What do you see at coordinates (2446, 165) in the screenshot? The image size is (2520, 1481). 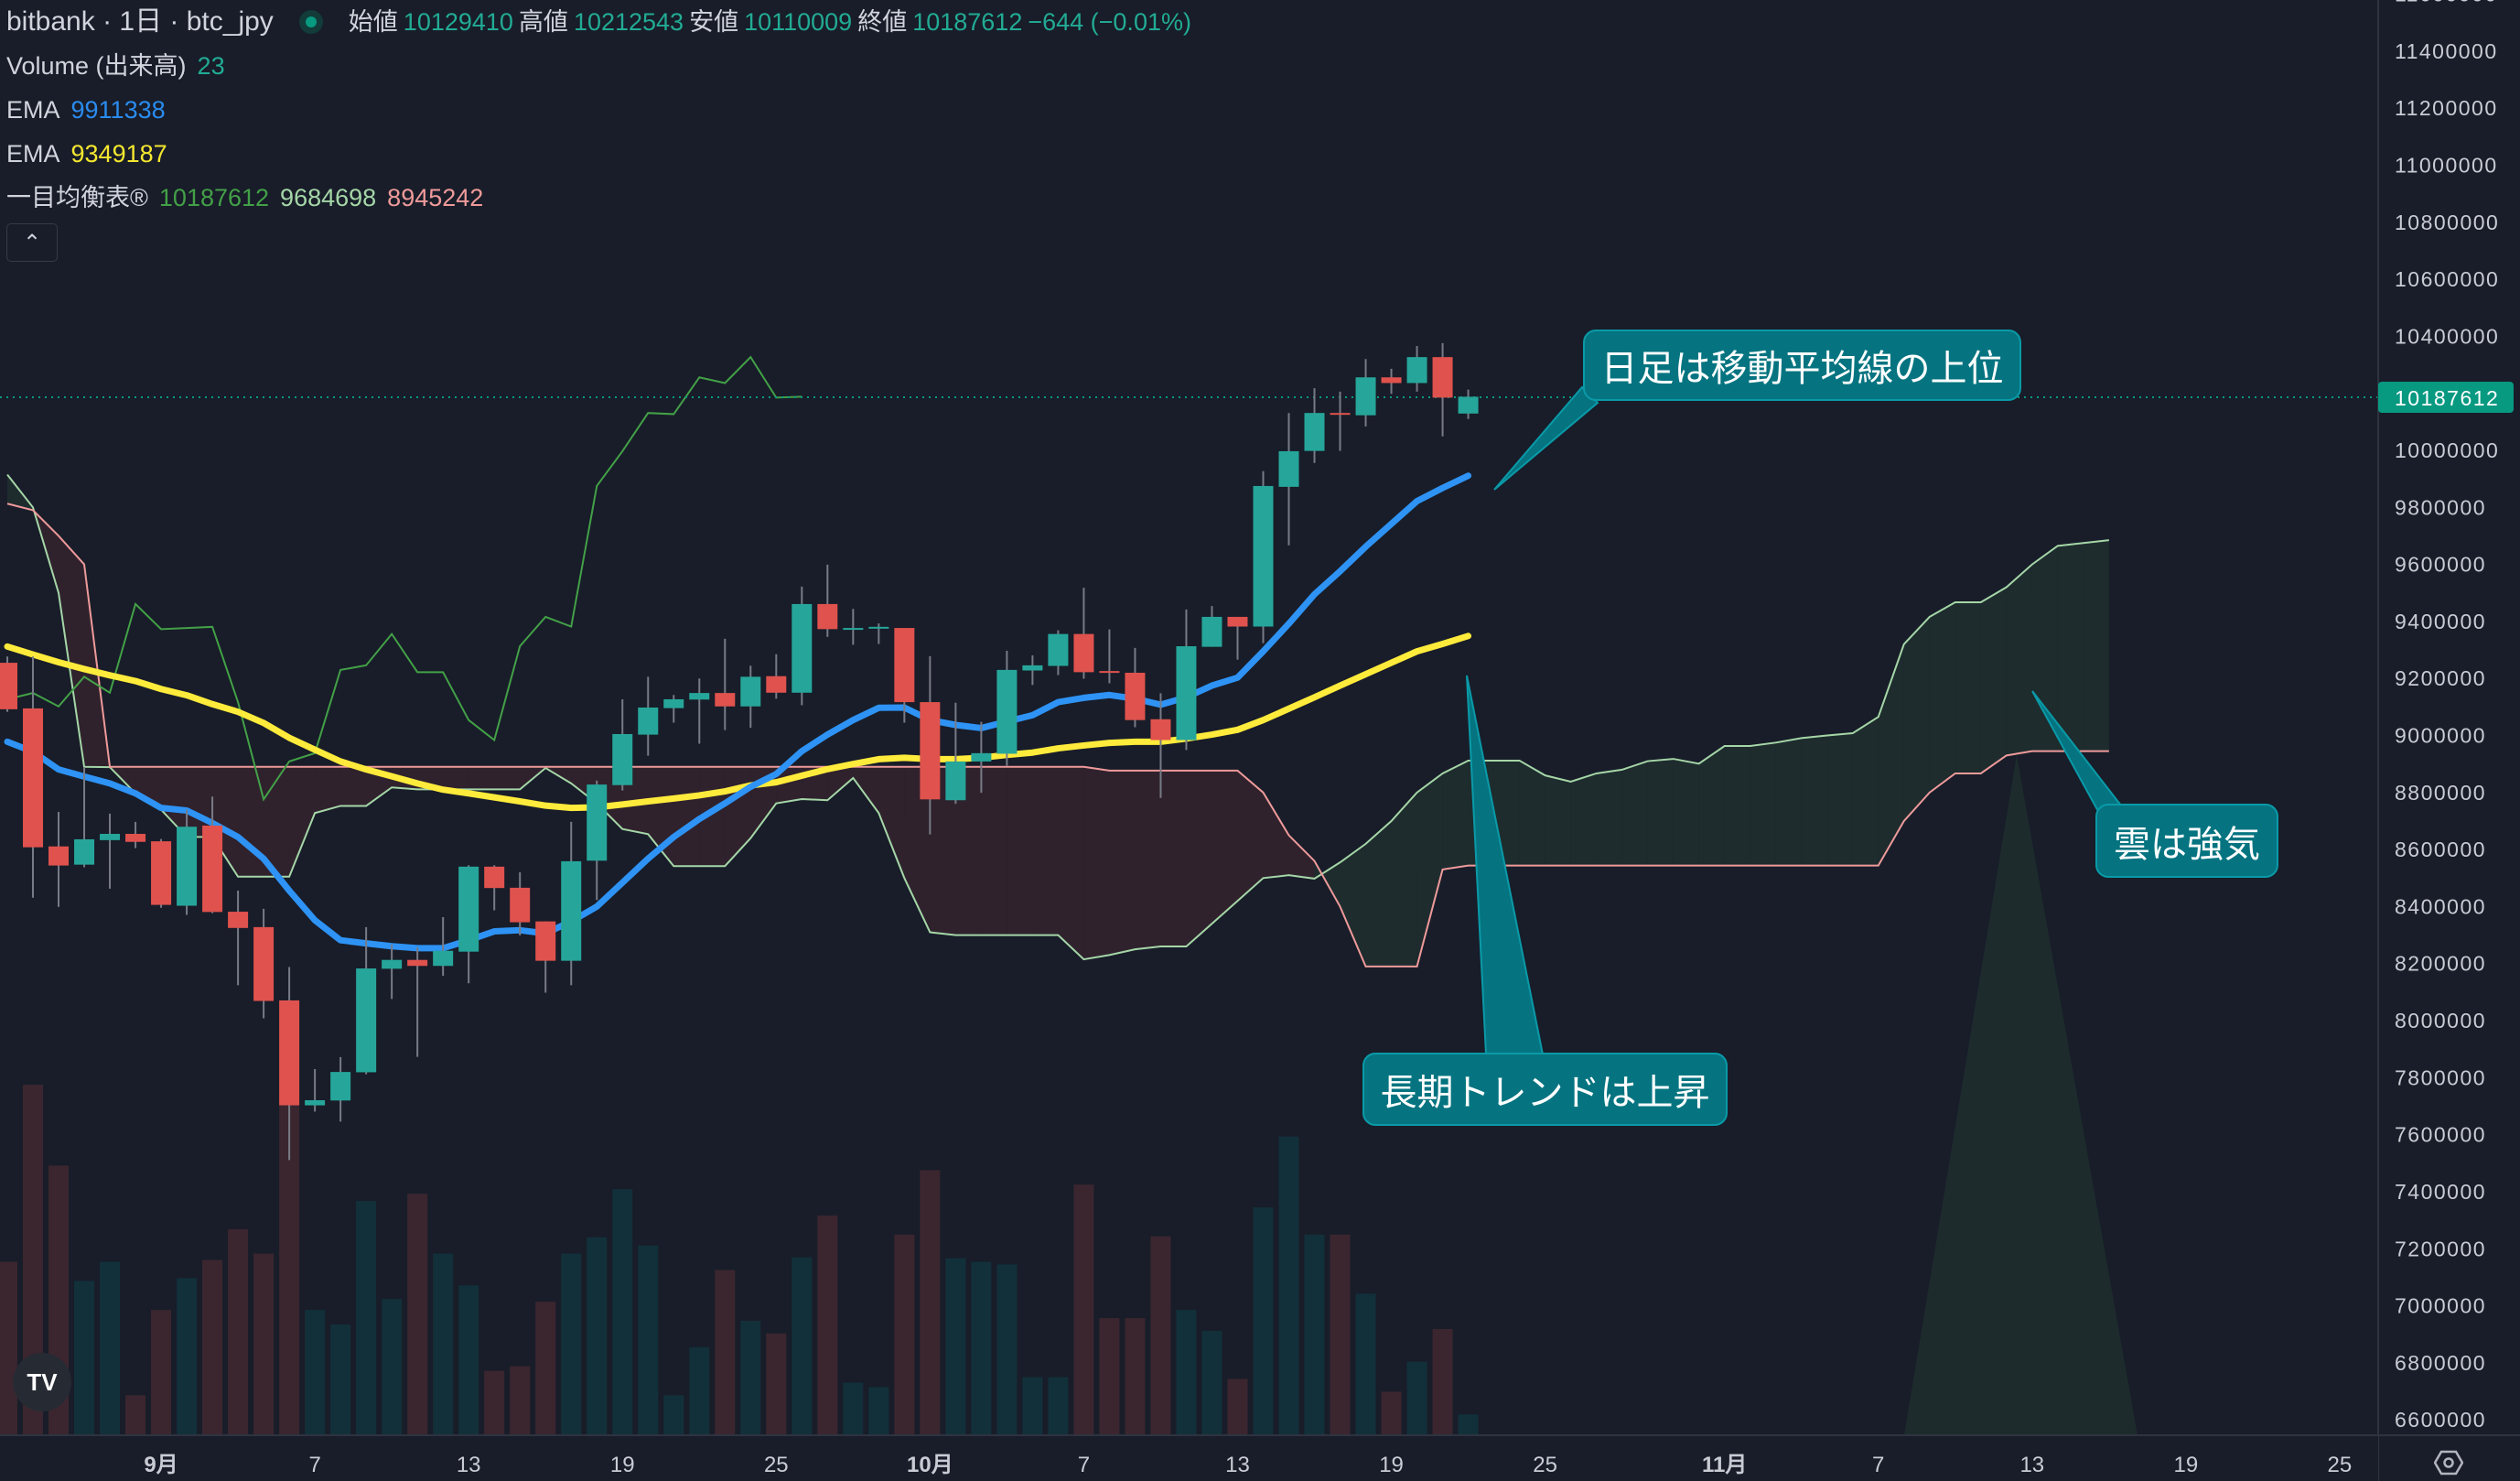 I see `price-axis-label: 11000000` at bounding box center [2446, 165].